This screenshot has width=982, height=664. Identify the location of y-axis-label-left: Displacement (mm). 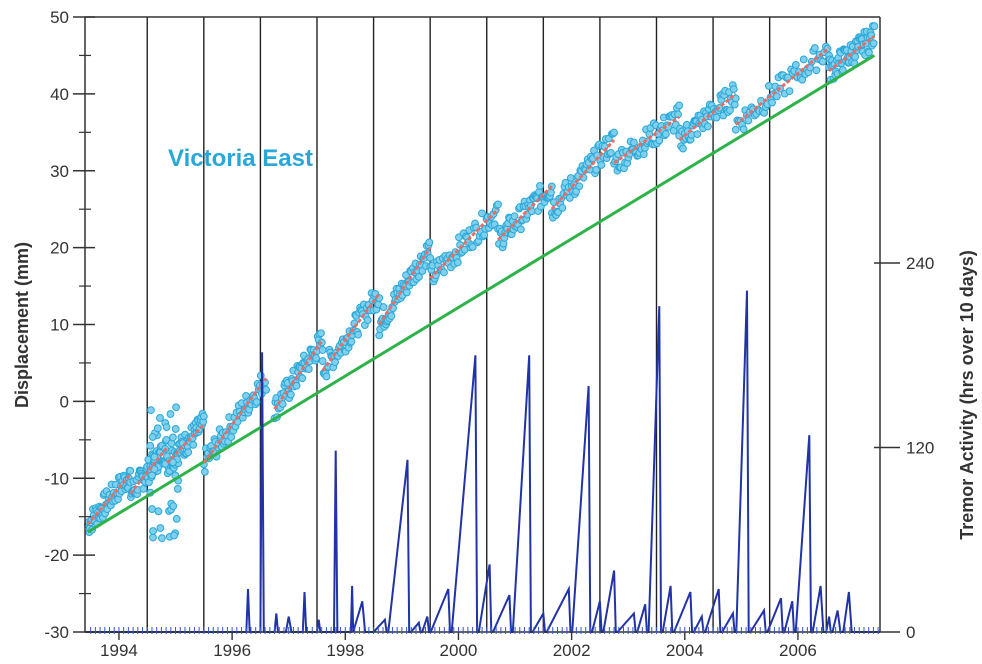
(22, 325).